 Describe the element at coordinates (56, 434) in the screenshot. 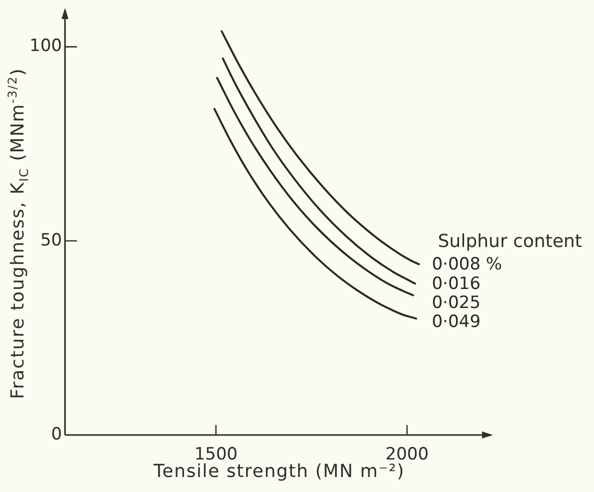

I see `y-tick-label: 0` at that location.